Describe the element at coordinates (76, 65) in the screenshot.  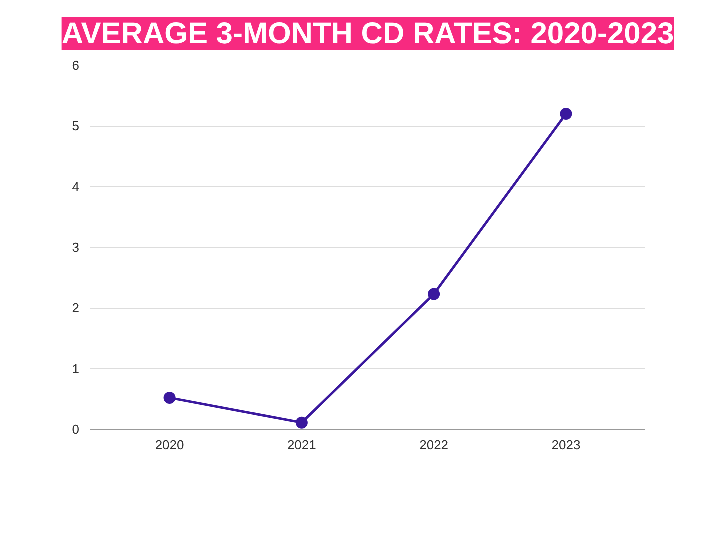
I see `y-tick-label: 6` at that location.